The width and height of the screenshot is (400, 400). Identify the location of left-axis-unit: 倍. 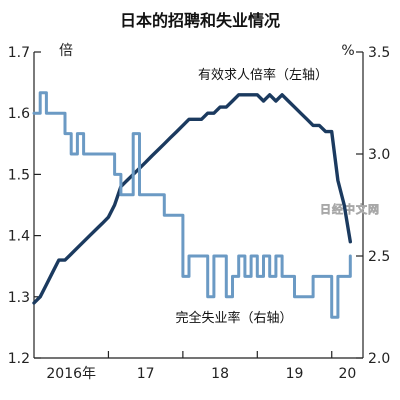
(66, 51).